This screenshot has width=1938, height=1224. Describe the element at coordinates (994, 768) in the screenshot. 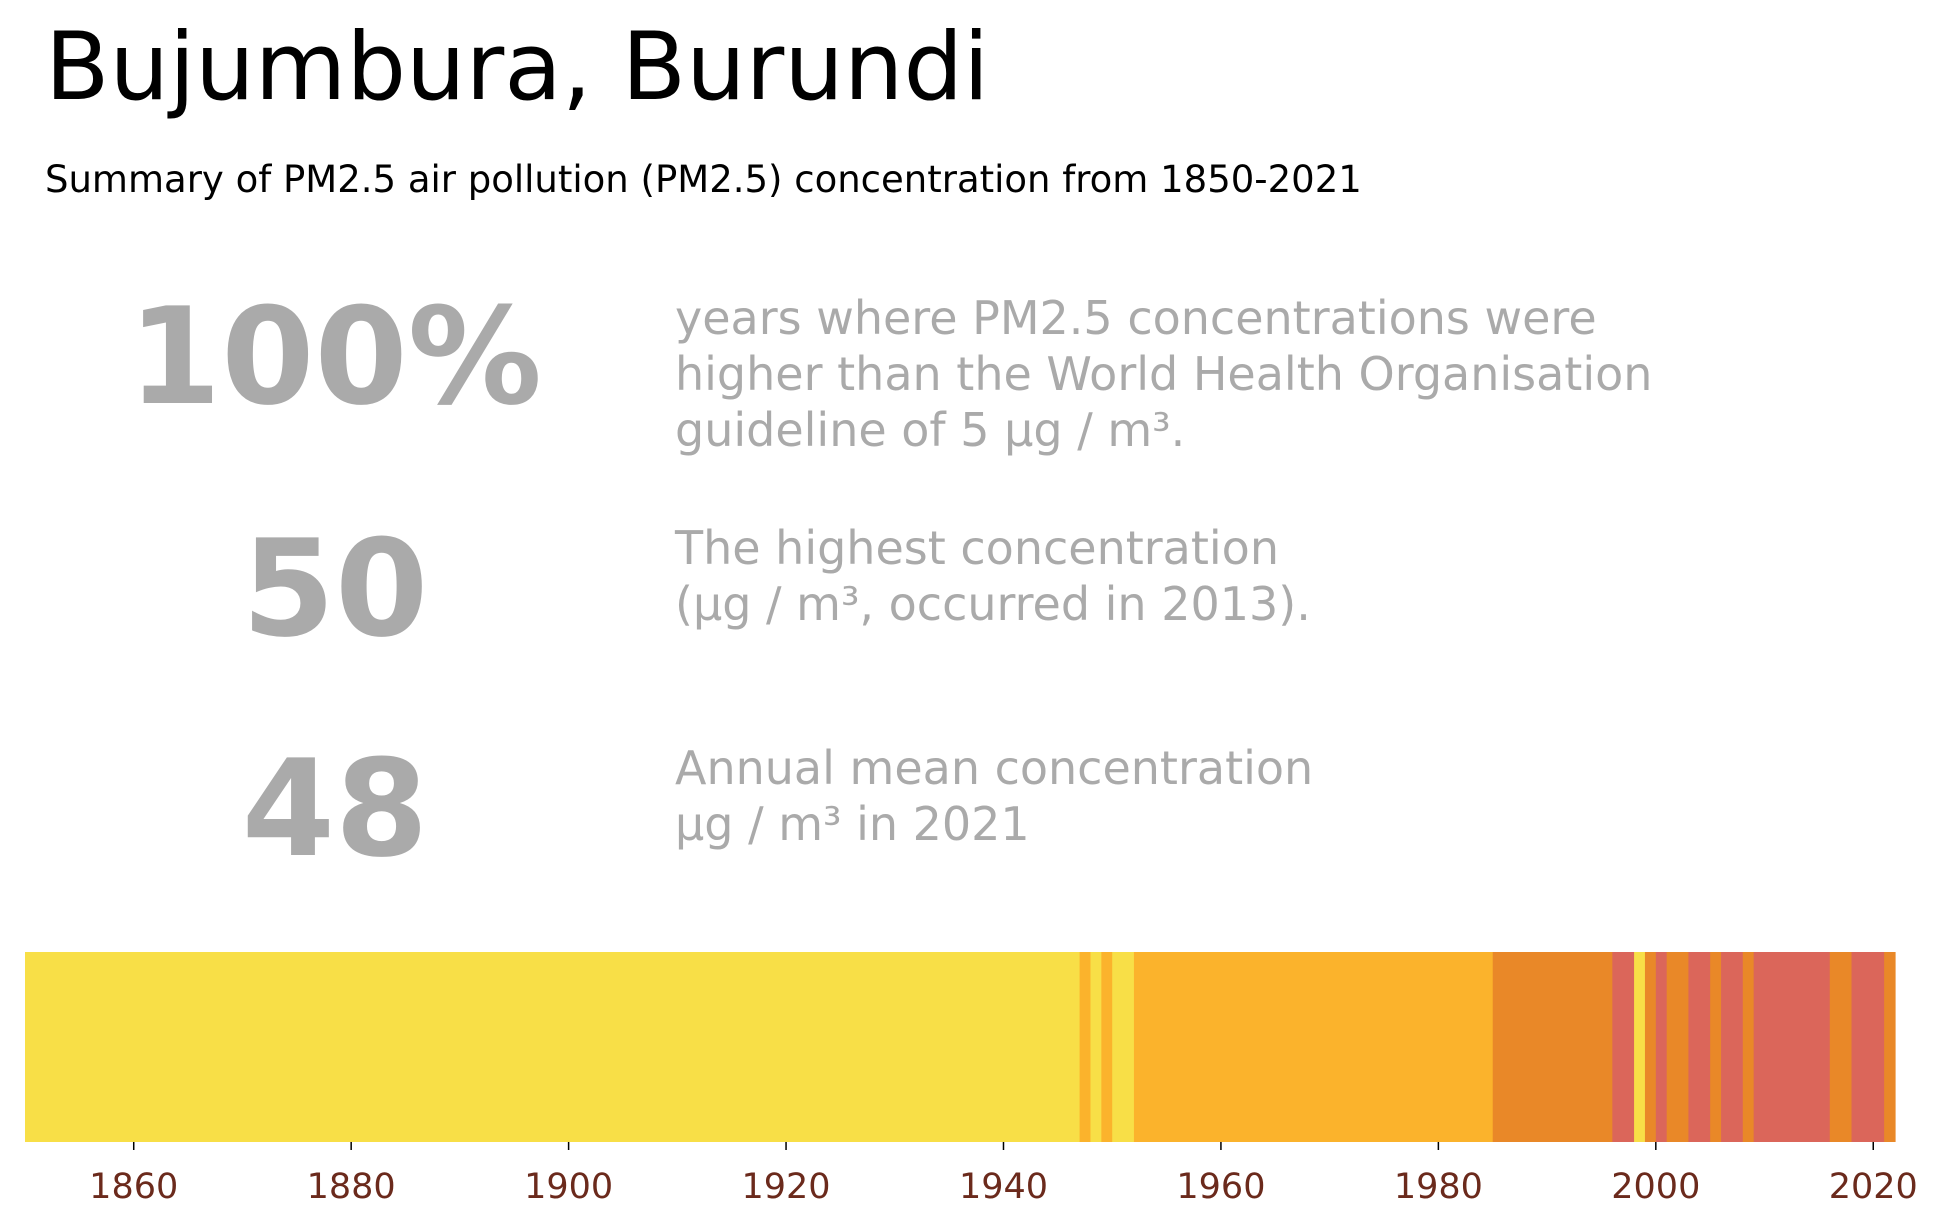

I see `stat-mean-line: Annual mean concentration` at that location.